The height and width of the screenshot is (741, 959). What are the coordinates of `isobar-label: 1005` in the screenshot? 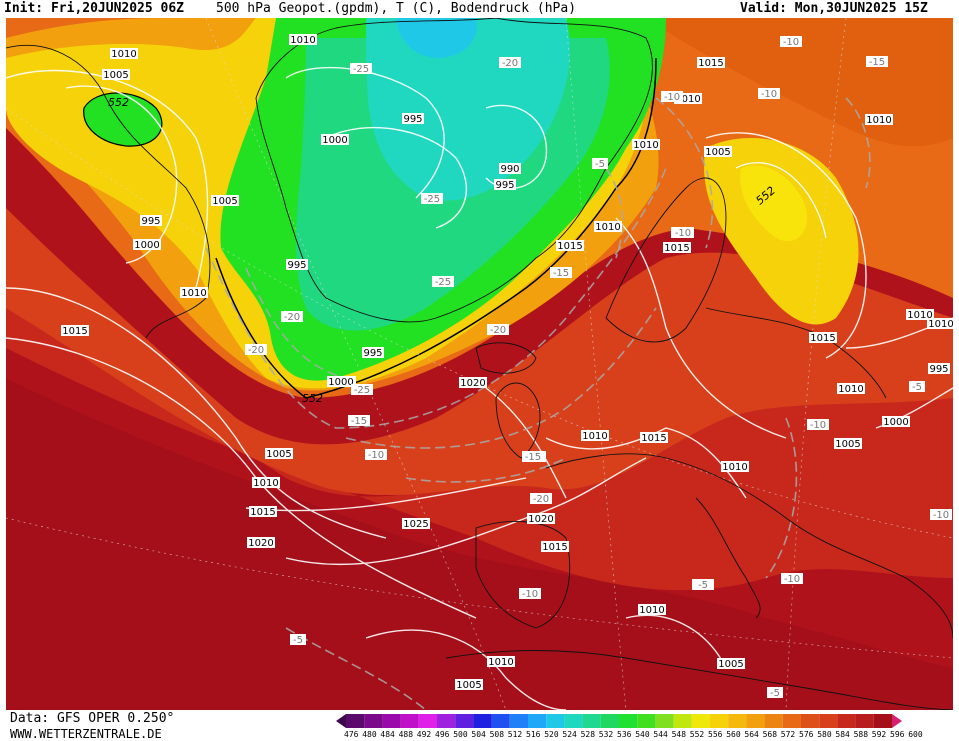 It's located at (279, 454).